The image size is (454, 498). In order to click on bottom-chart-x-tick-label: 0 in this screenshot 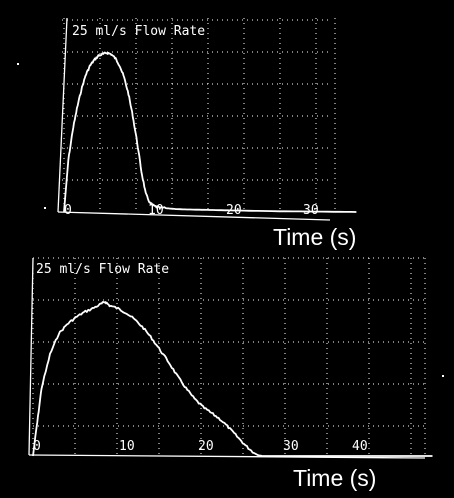, I will do `click(37, 446)`.